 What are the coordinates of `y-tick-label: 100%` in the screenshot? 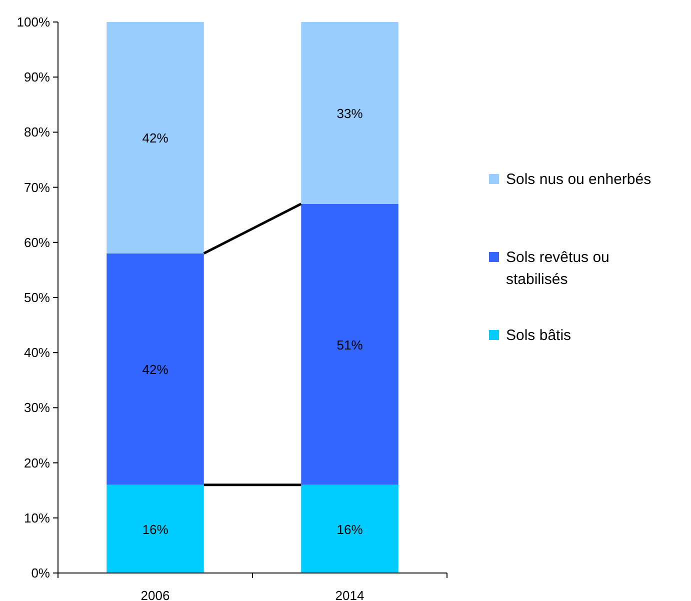 It's located at (33, 22).